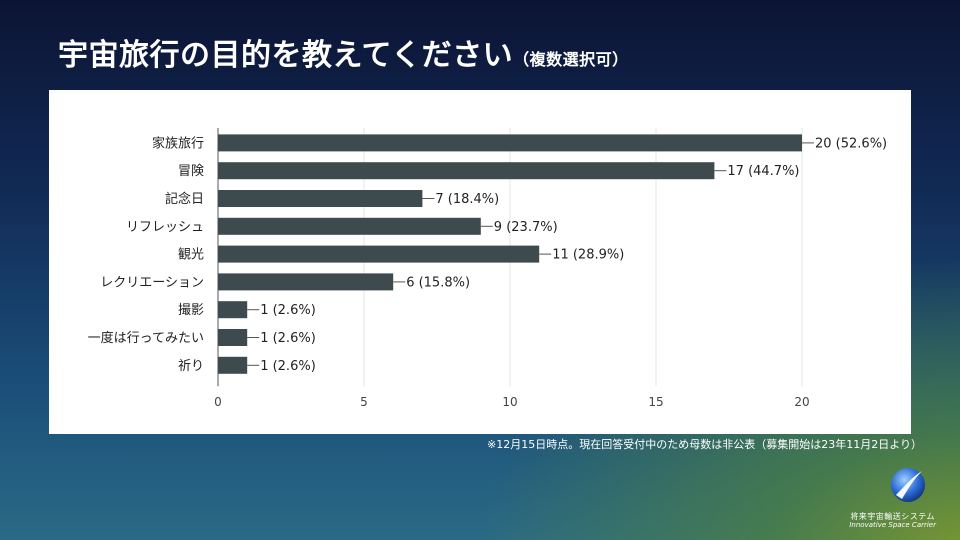 The width and height of the screenshot is (960, 540). Describe the element at coordinates (571, 59) in the screenshot. I see `slide-title-sub: （複数選択可）` at that location.